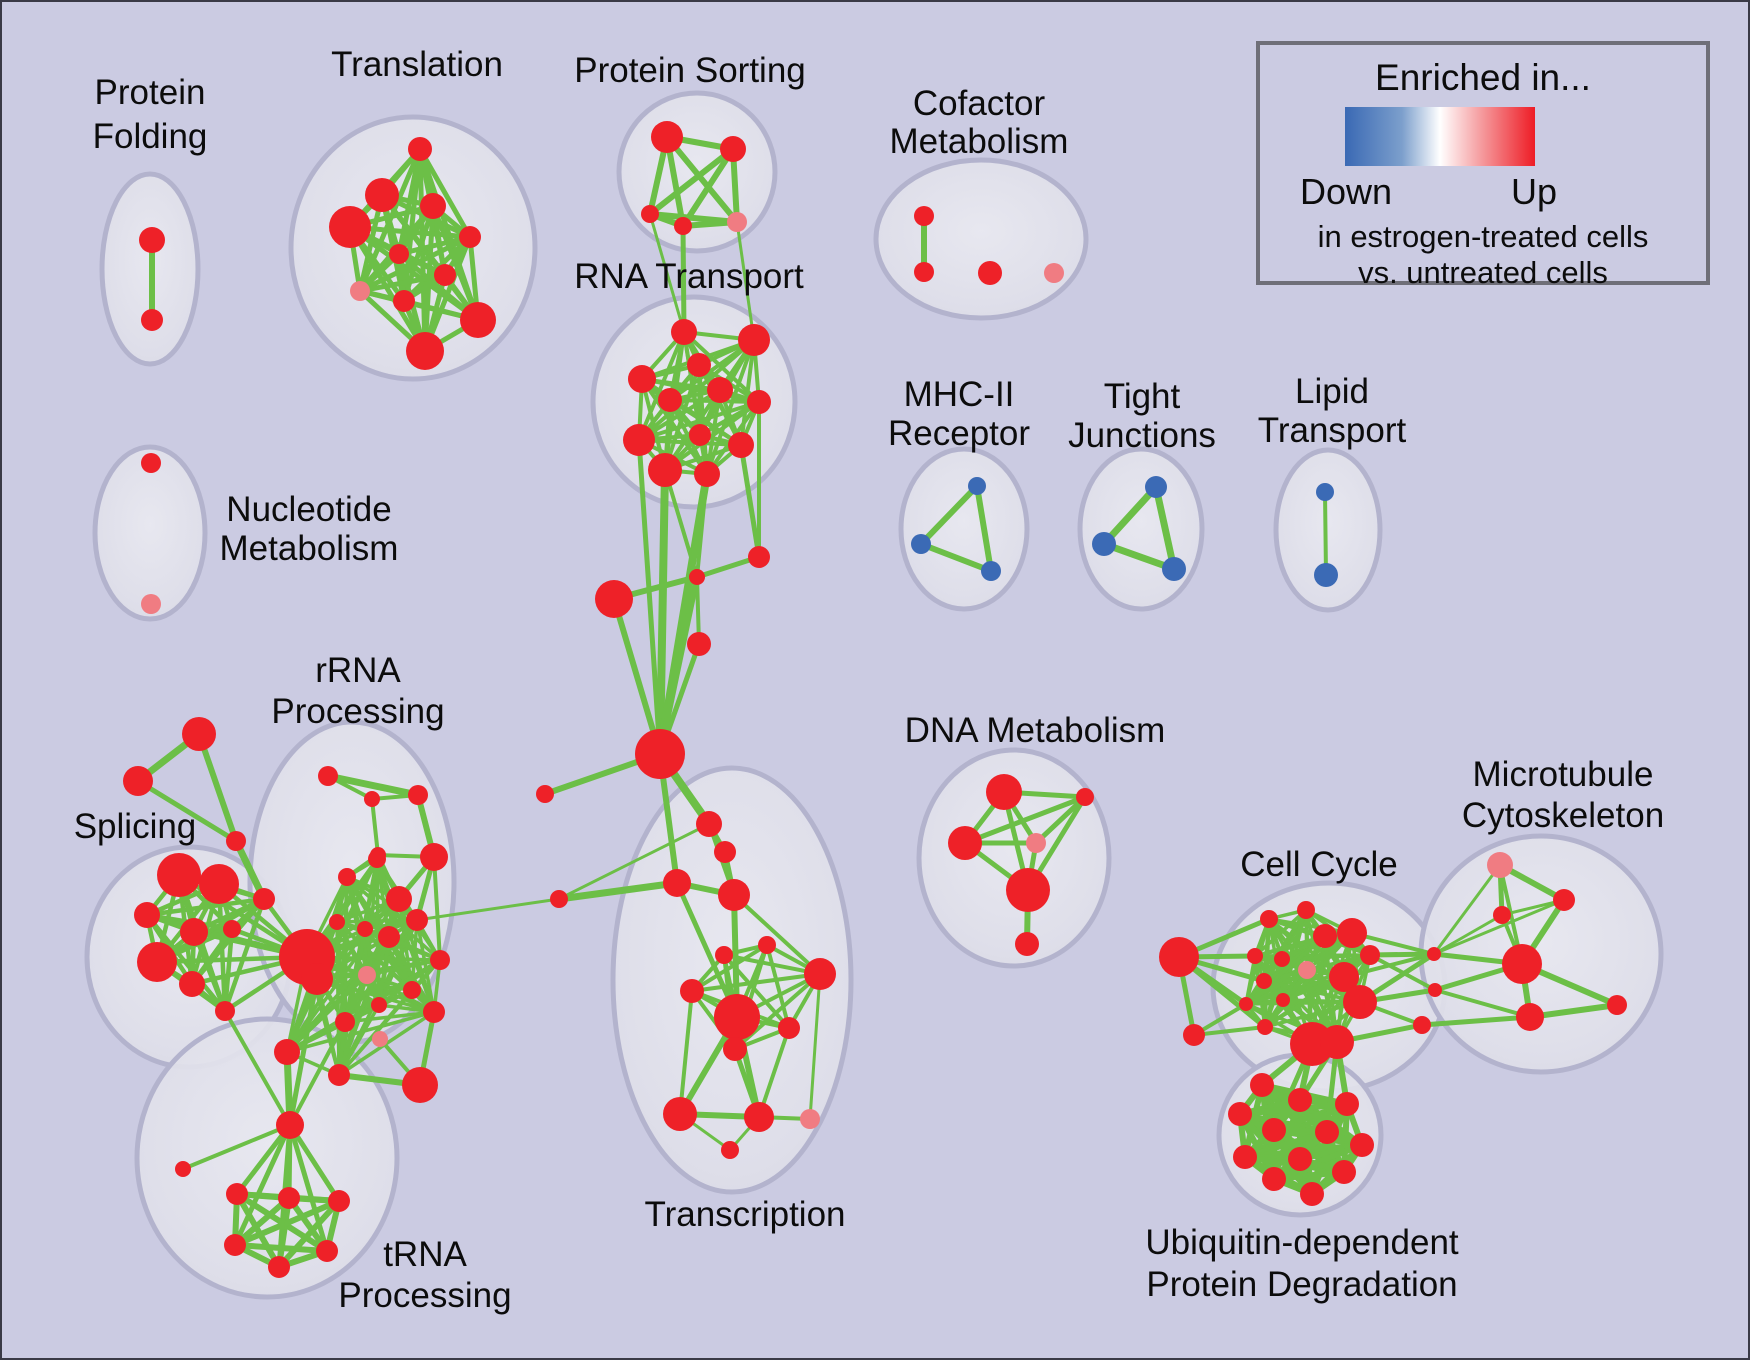 The width and height of the screenshot is (1750, 1360). Describe the element at coordinates (1483, 272) in the screenshot. I see `legend-subtitle-line2: vs. untreated cells` at that location.